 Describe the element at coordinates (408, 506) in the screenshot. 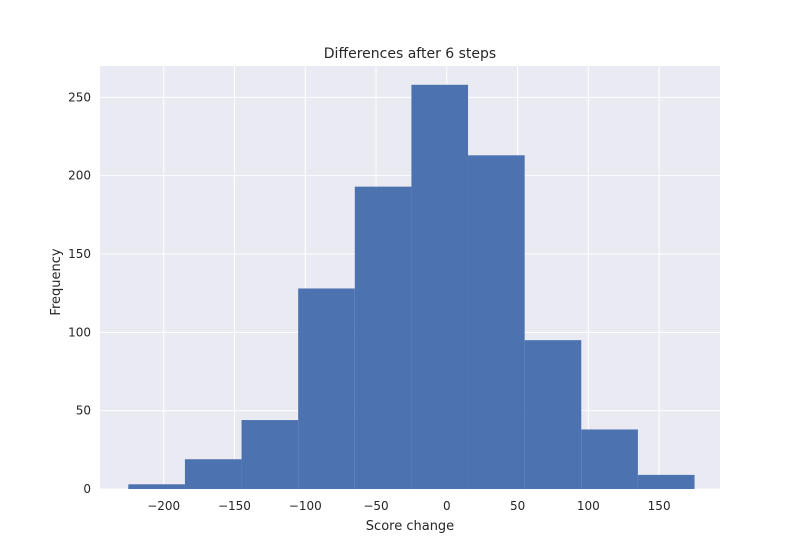

I see `x-axis: −200 −150 −100 −50 0 50 100 150` at that location.